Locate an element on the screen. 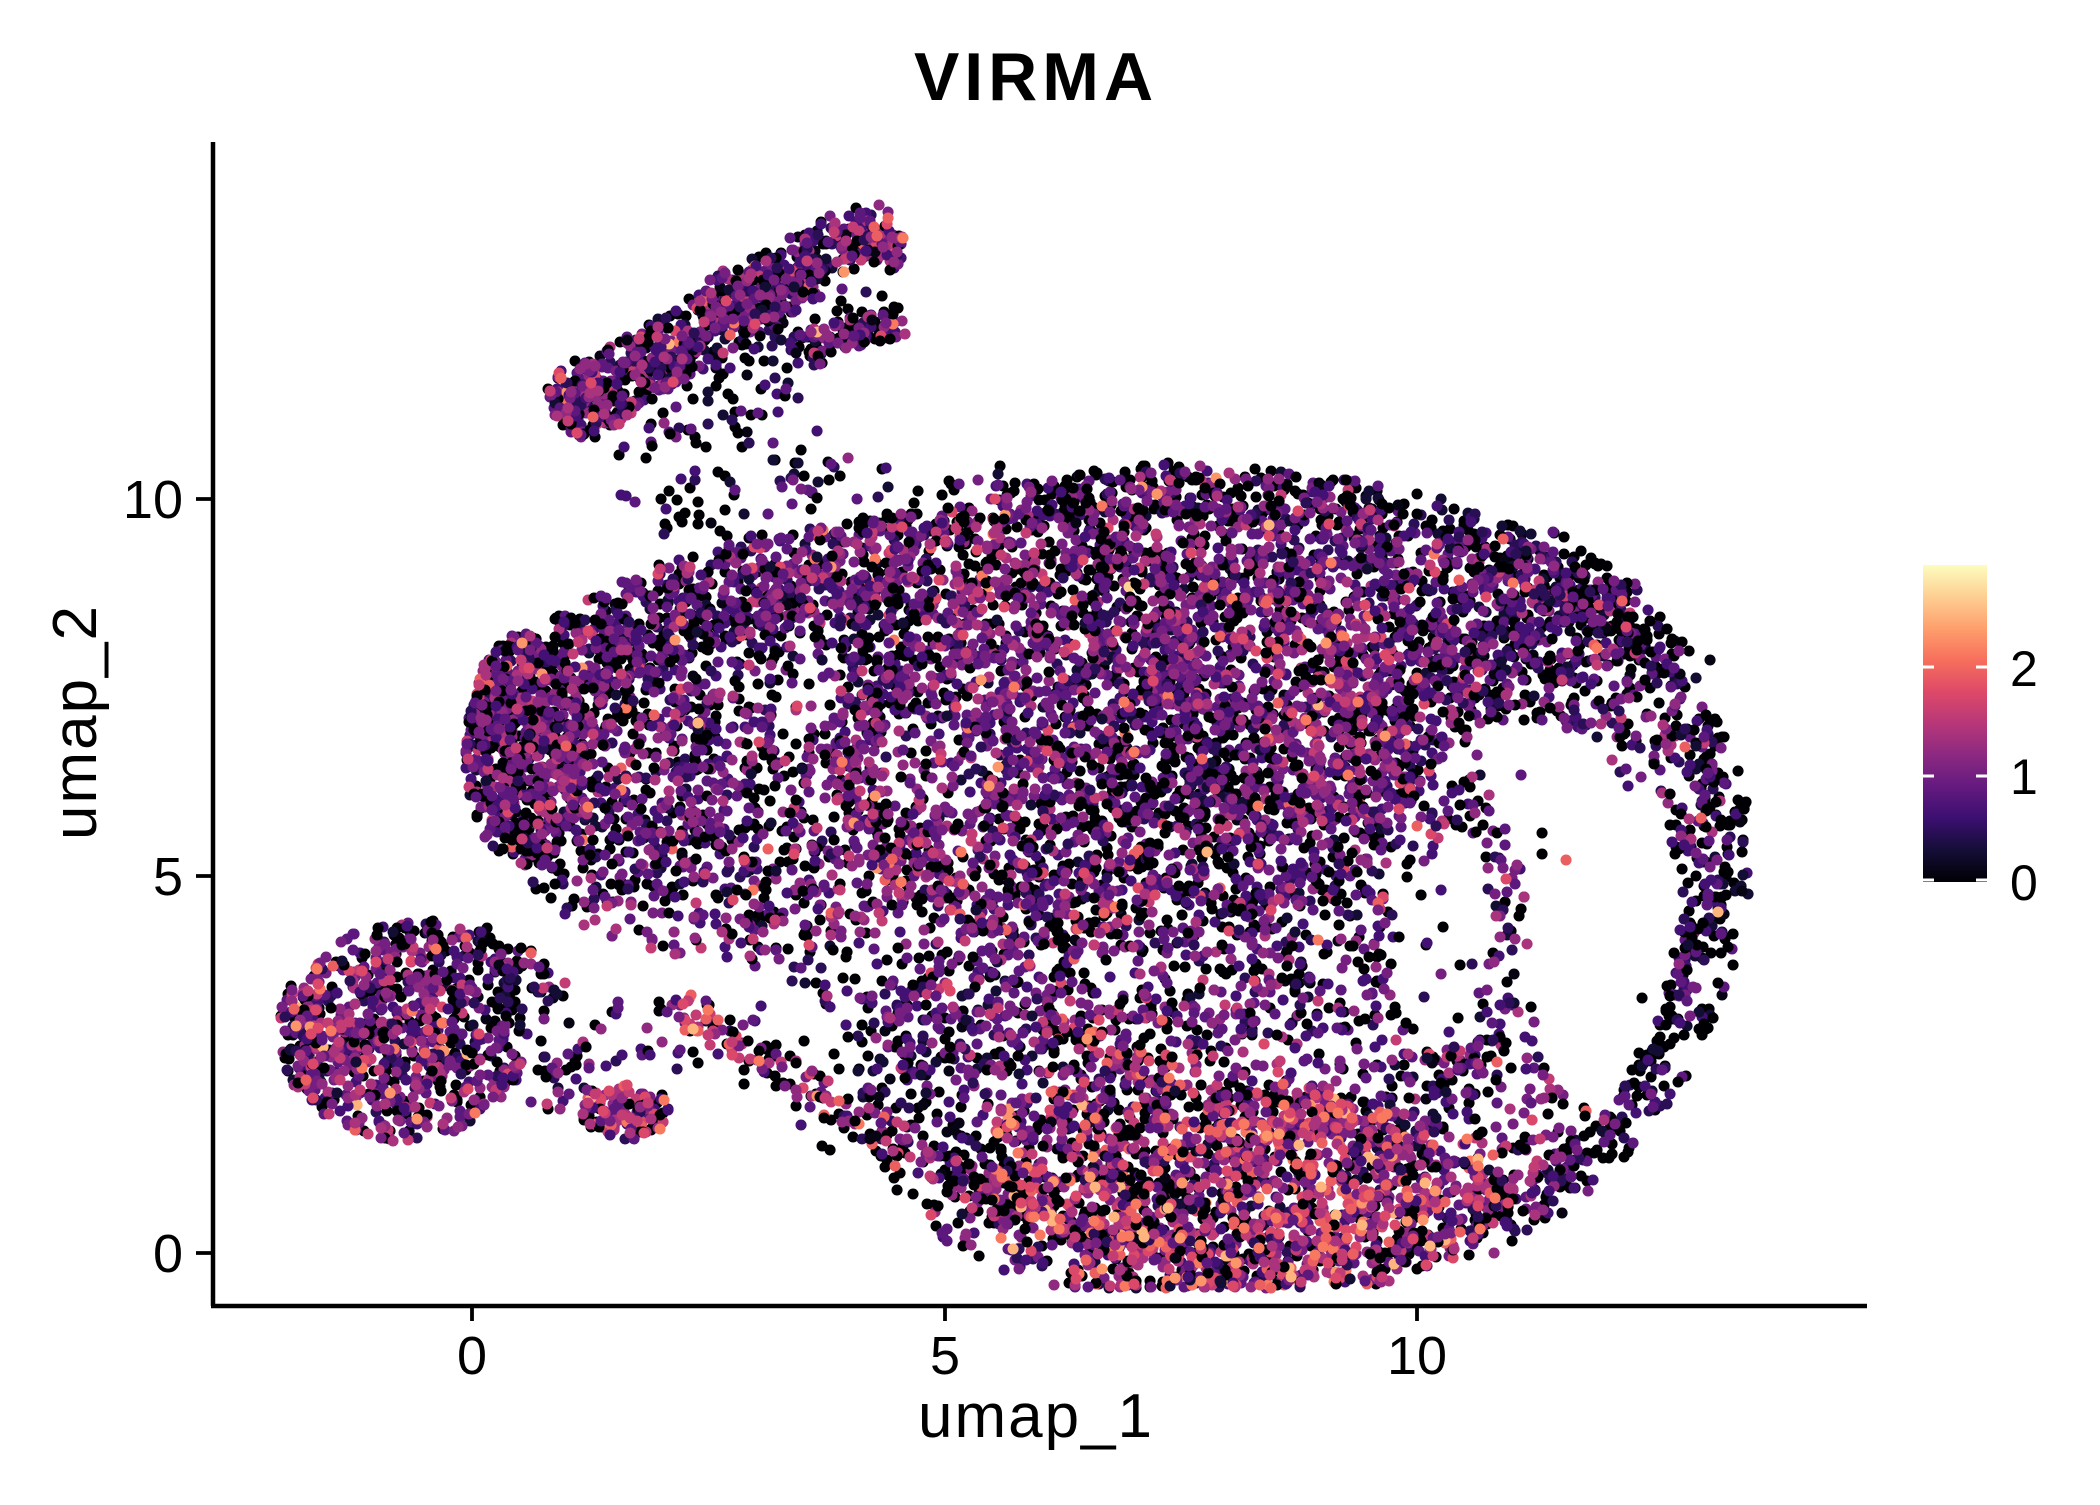 The height and width of the screenshot is (1505, 2100). svg-text: VIRMA is located at coordinates (1036, 77).